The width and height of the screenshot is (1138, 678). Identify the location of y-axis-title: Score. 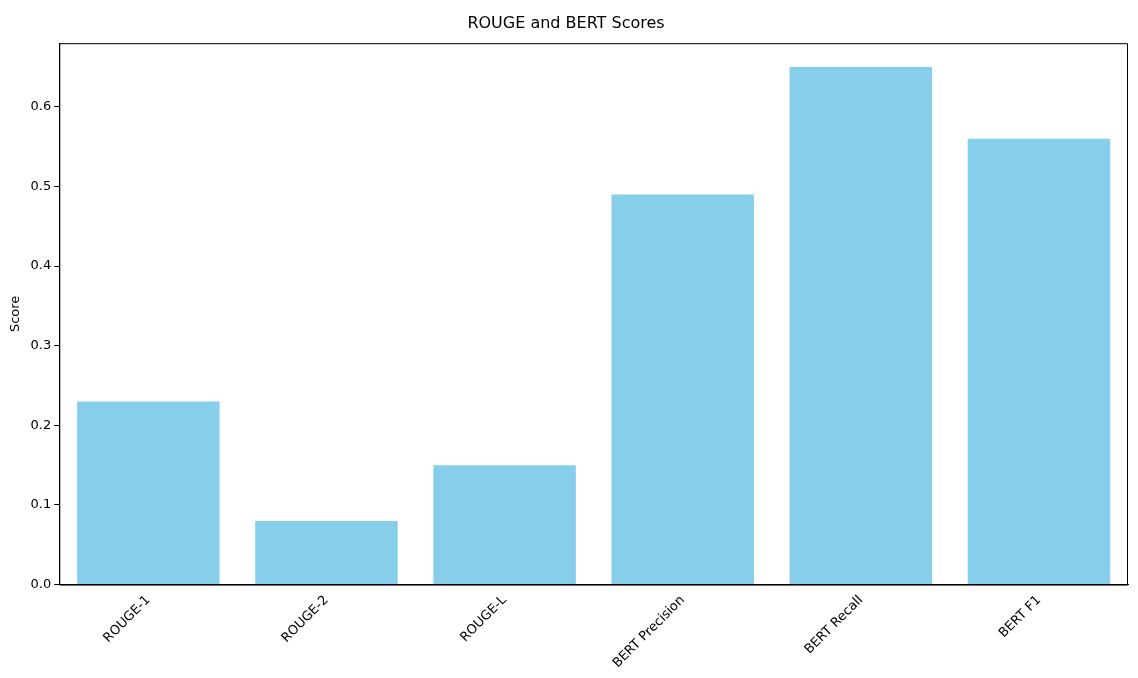
(15, 314).